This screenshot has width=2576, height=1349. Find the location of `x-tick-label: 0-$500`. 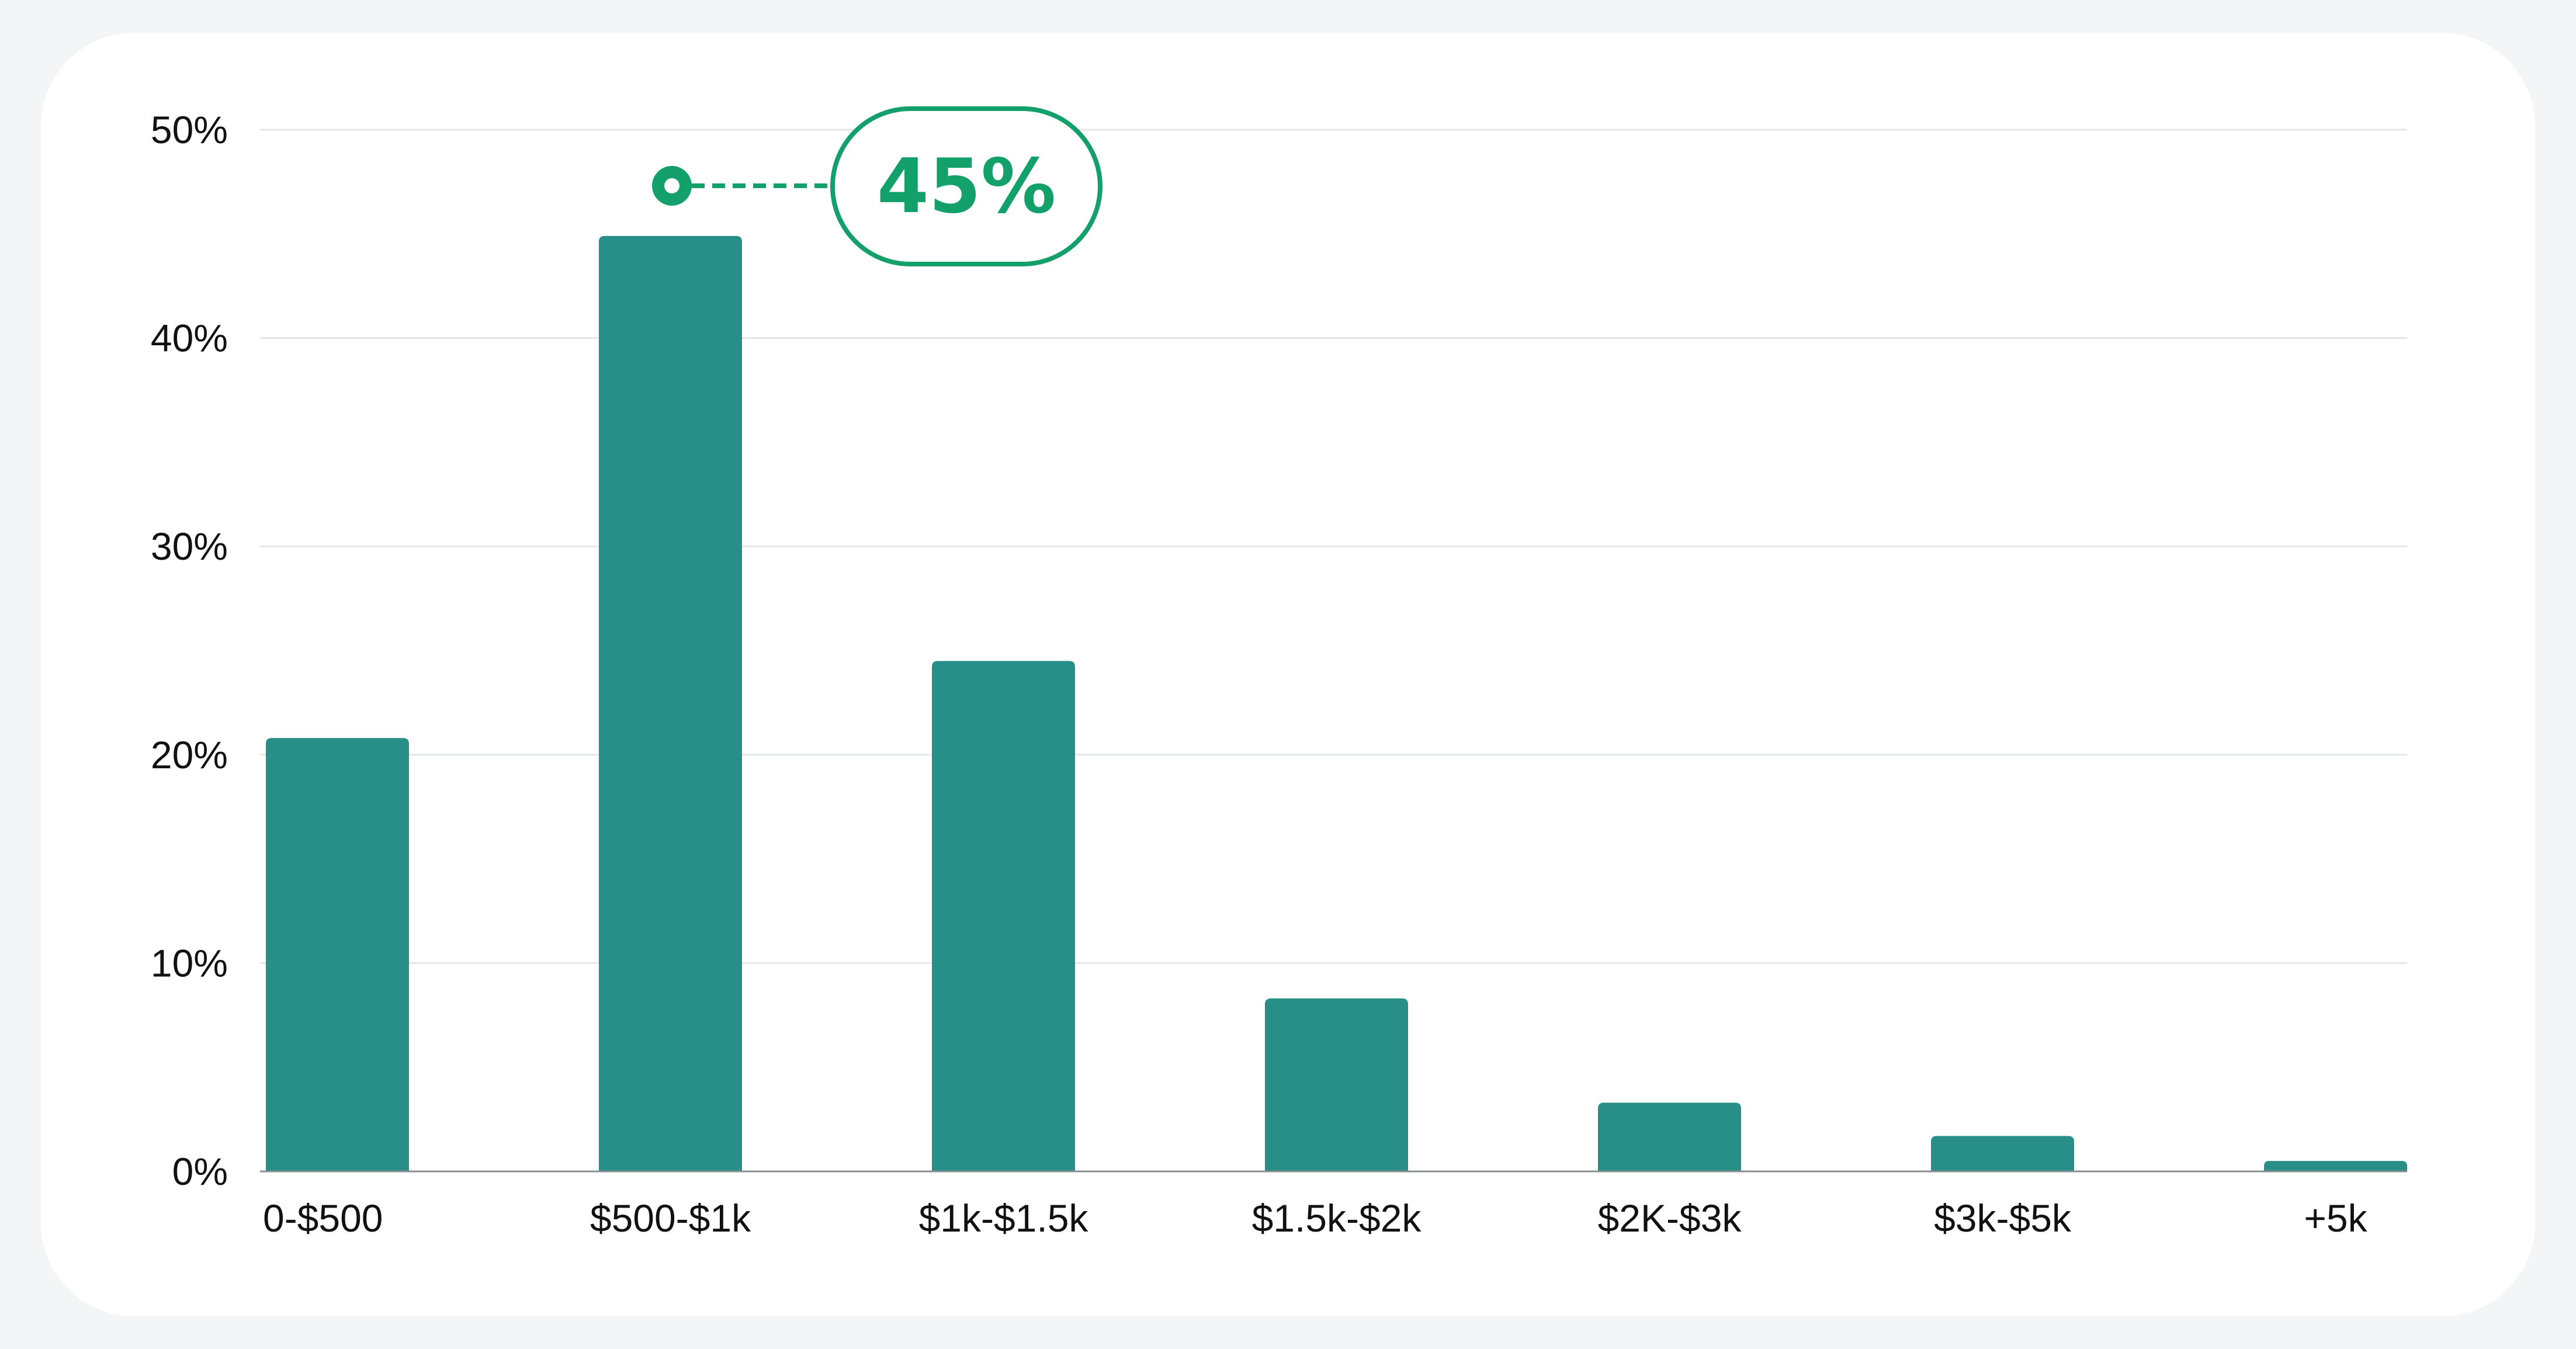

x-tick-label: 0-$500 is located at coordinates (323, 1219).